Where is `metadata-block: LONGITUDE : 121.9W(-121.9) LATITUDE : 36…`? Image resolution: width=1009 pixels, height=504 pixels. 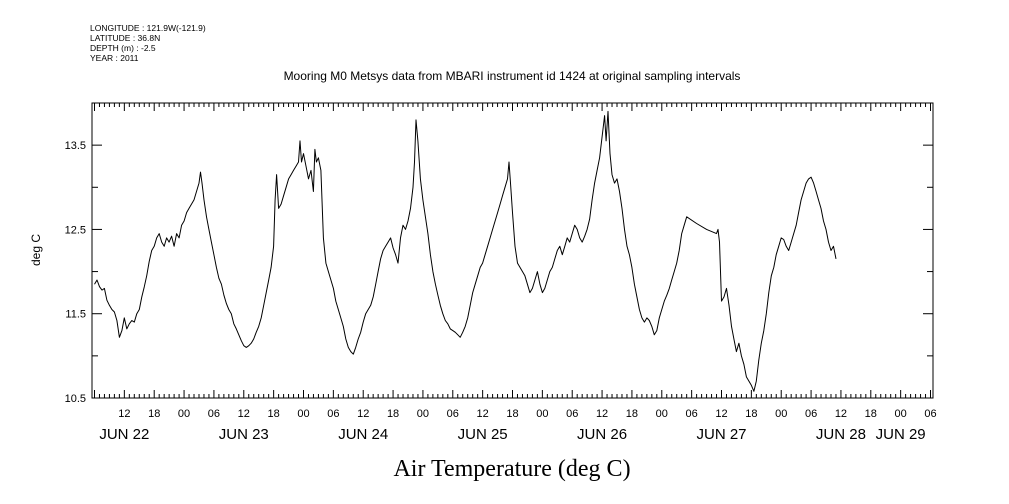 metadata-block: LONGITUDE : 121.9W(-121.9) LATITUDE : 36… is located at coordinates (148, 43).